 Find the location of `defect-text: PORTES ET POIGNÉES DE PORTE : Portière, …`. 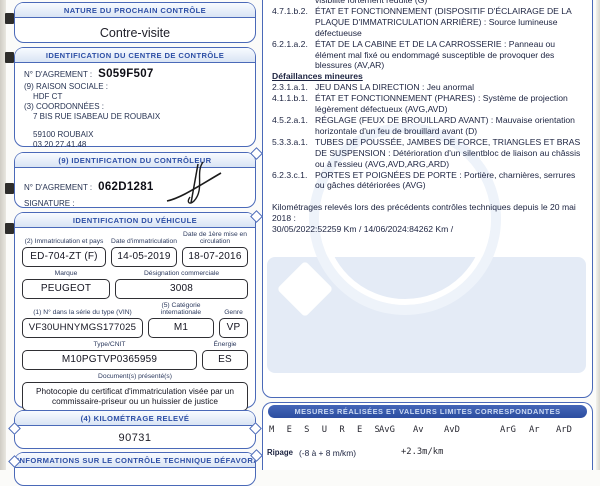

defect-text: PORTES ET POIGNÉES DE PORTE : Portière, … is located at coordinates (445, 180).